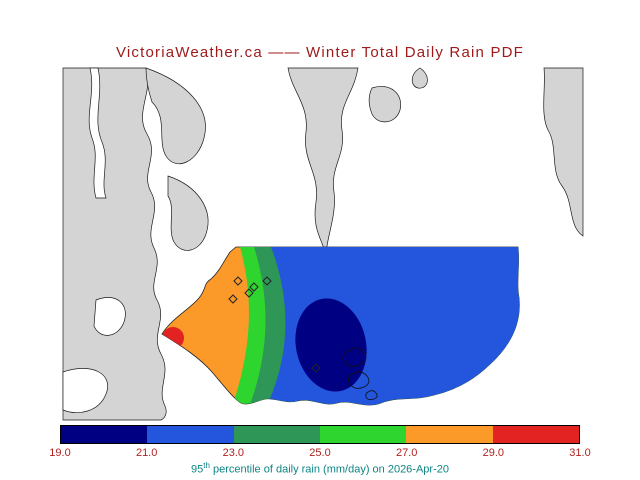 This screenshot has height=480, width=640. Describe the element at coordinates (206, 465) in the screenshot. I see `caption-superscript: th` at that location.